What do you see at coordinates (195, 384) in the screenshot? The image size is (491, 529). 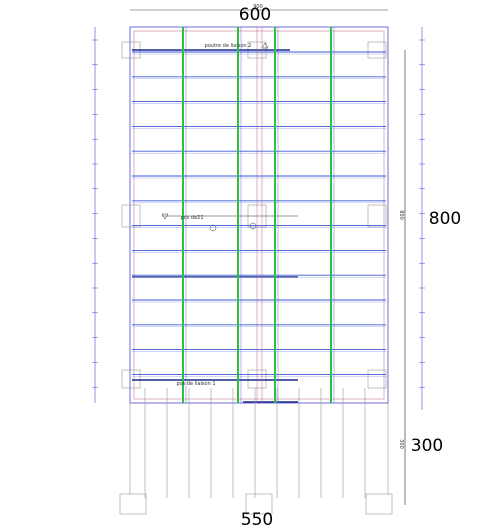 I see `note: pos de liaison 1` at bounding box center [195, 384].